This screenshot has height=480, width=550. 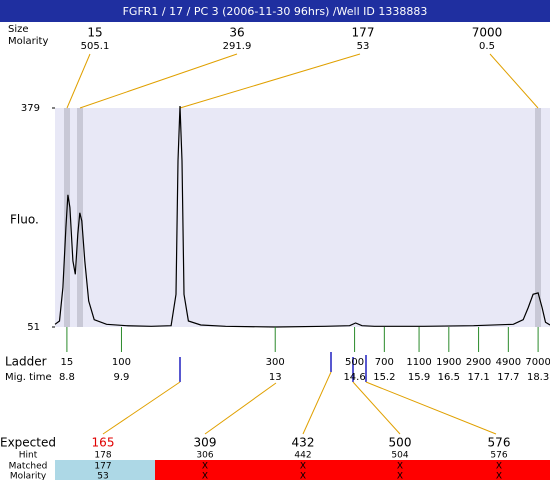 I want to click on ladder-time: 13, so click(x=275, y=377).